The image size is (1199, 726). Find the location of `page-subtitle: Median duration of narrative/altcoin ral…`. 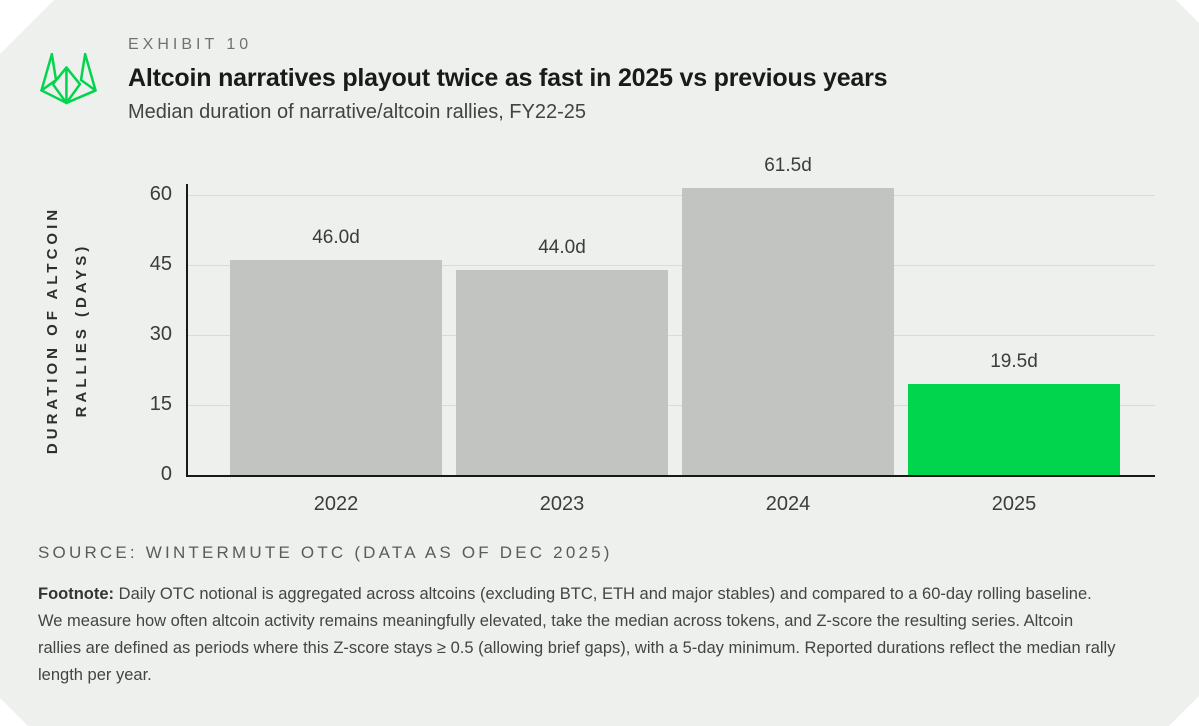

page-subtitle: Median duration of narrative/altcoin ral… is located at coordinates (357, 112).